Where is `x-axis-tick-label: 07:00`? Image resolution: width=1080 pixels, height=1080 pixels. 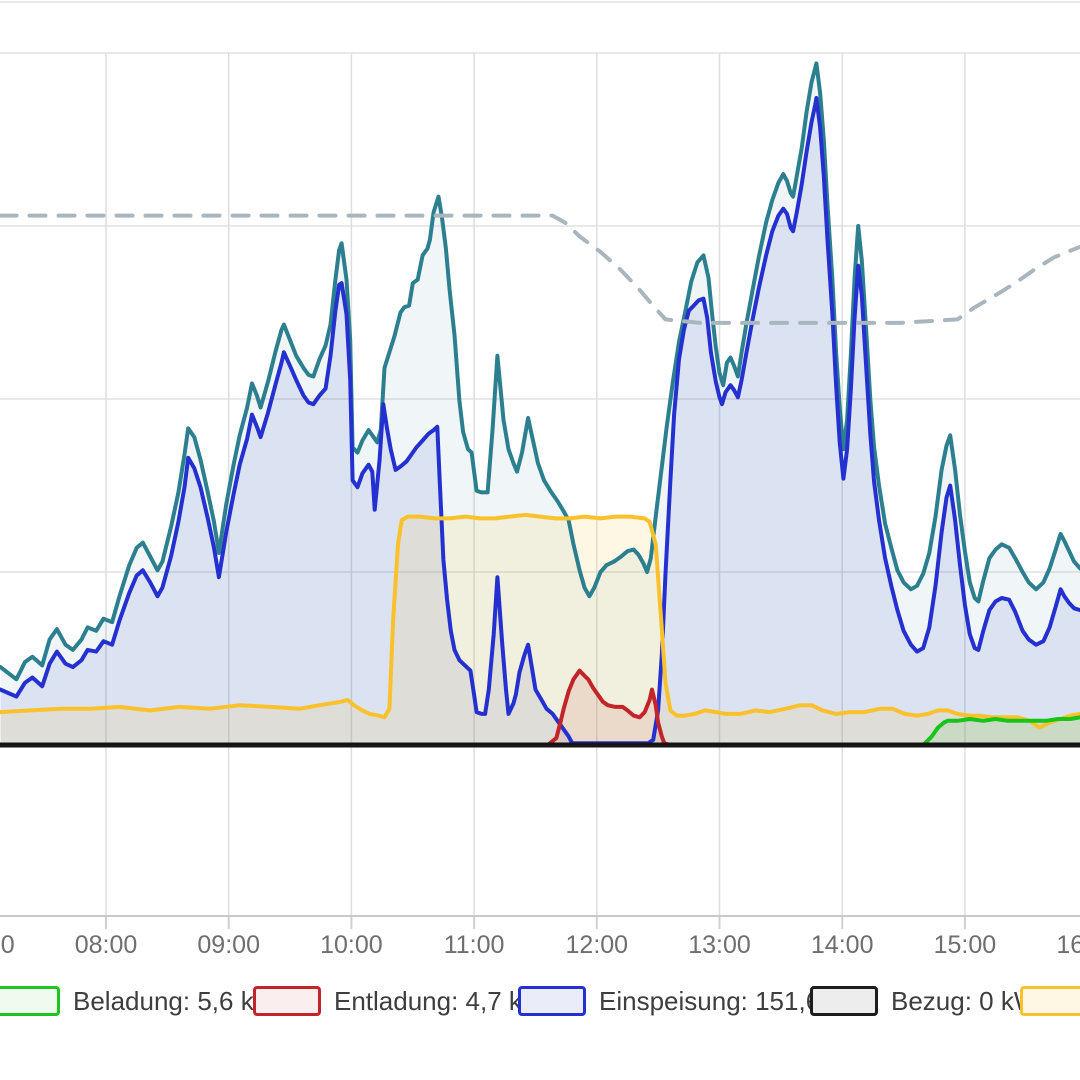 x-axis-tick-label: 07:00 is located at coordinates (7, 945).